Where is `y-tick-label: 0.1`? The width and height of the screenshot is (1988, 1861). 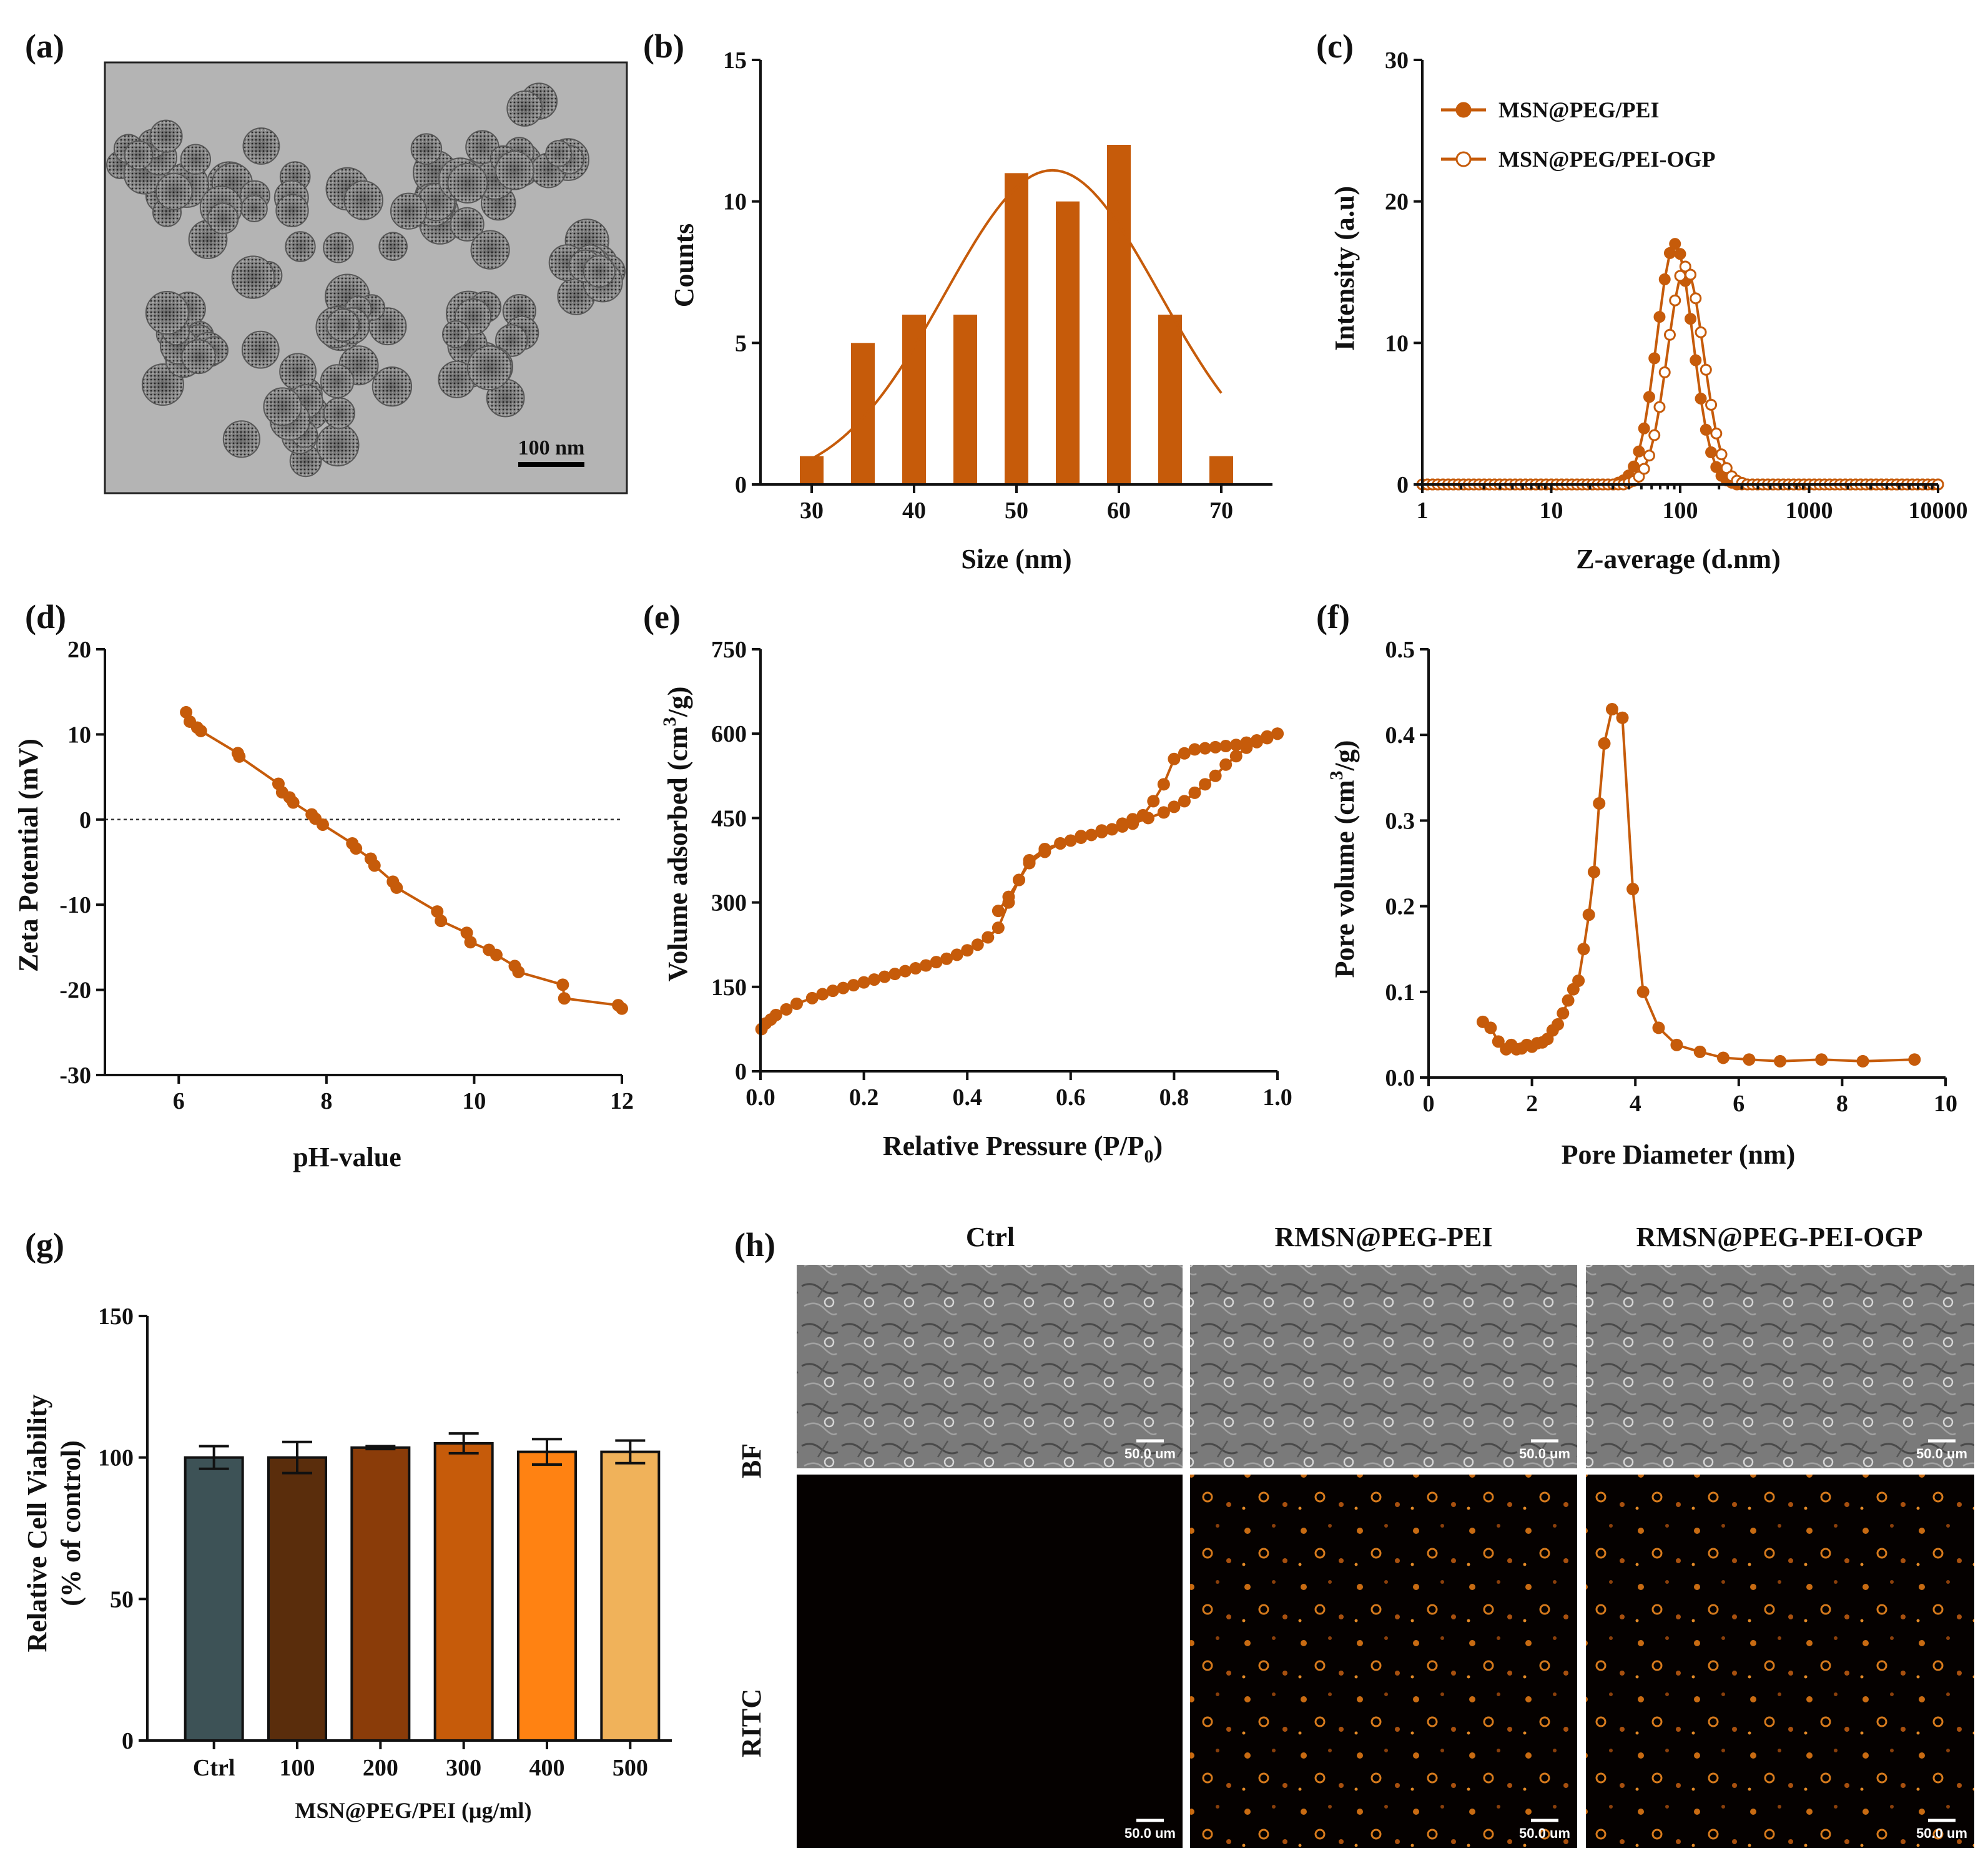
y-tick-label: 0.1 is located at coordinates (1400, 993).